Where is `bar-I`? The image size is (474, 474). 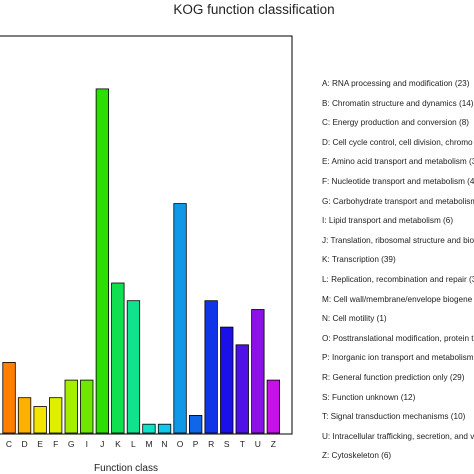 bar-I is located at coordinates (87, 406).